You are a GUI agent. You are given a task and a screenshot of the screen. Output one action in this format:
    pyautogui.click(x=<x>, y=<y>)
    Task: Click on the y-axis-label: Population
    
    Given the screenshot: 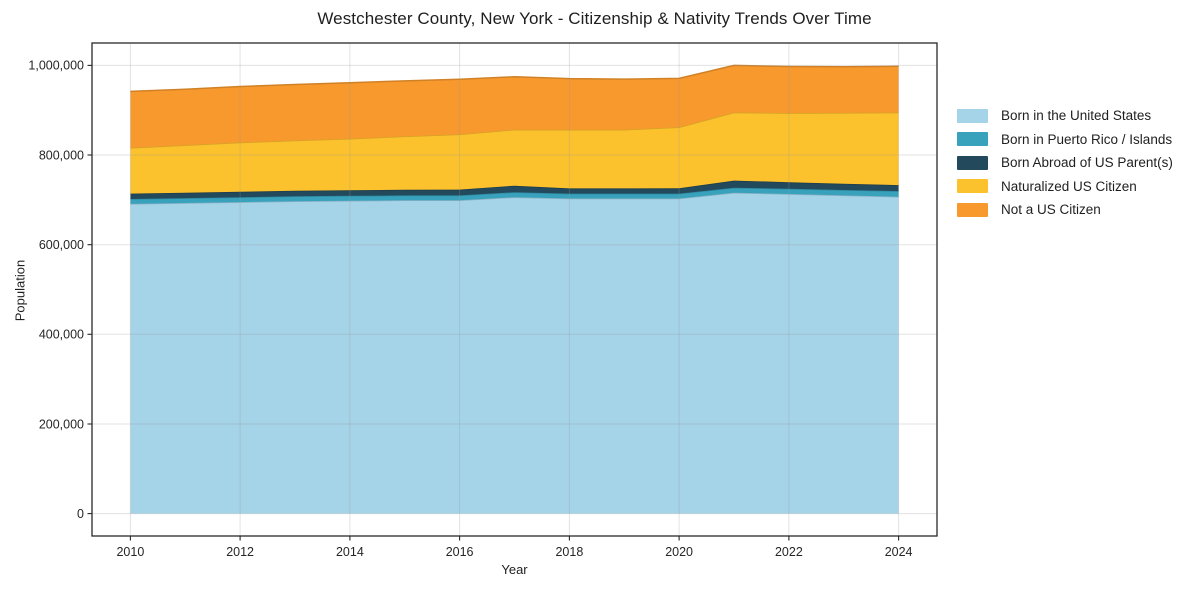 What is the action you would take?
    pyautogui.click(x=20, y=290)
    